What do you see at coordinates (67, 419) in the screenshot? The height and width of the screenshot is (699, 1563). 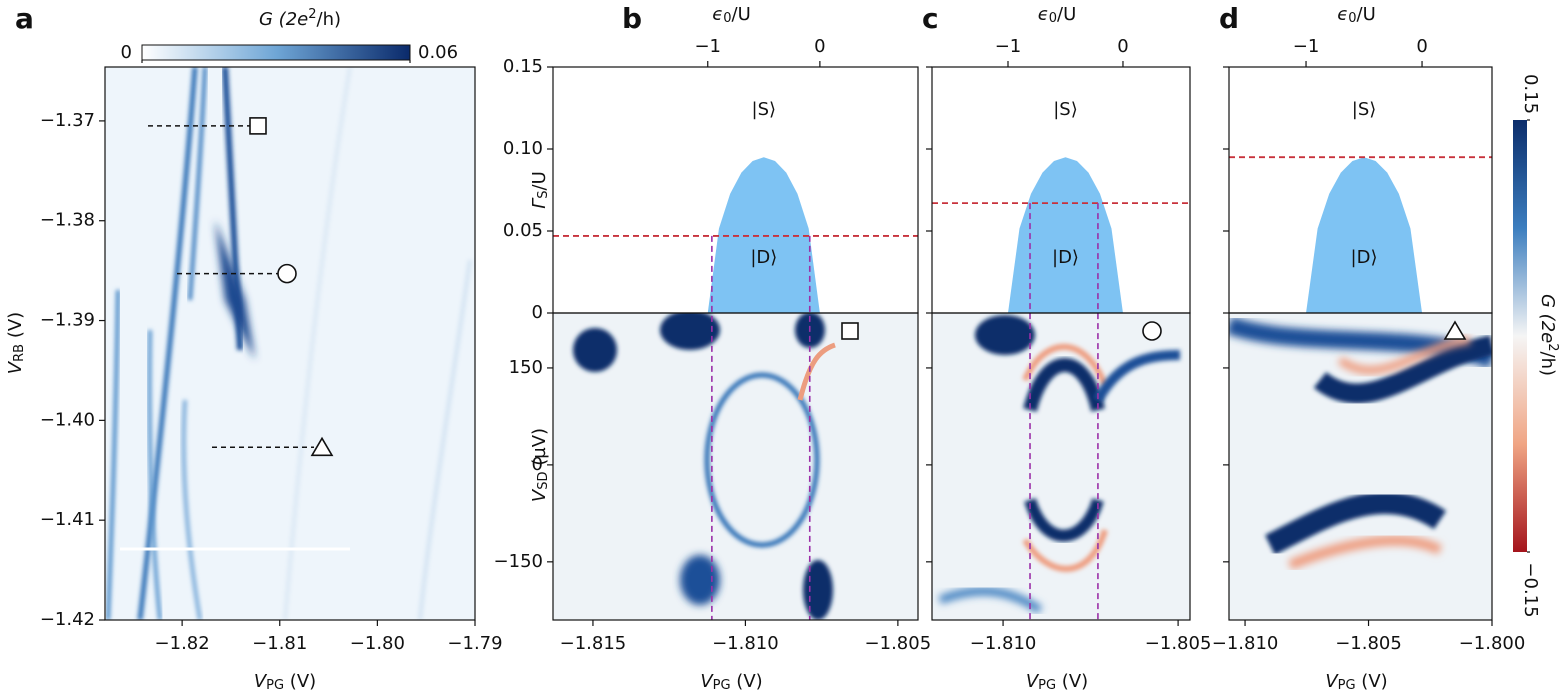 I see `y-tick-label: −1.40` at bounding box center [67, 419].